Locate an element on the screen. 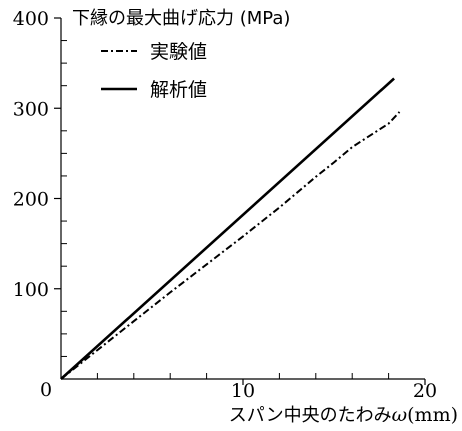 The image size is (462, 431). x-axis-title-unit: (mm) is located at coordinates (432, 415).